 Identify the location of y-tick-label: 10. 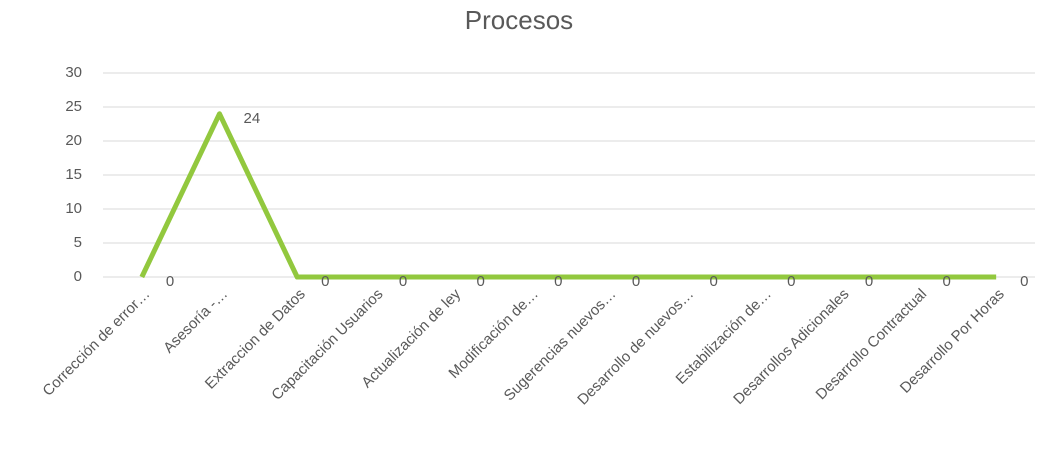
(73, 208).